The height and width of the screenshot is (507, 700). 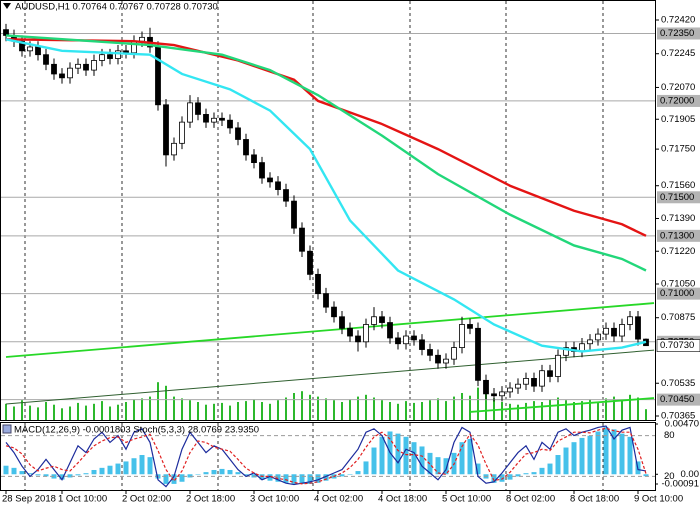 What do you see at coordinates (678, 416) in the screenshot?
I see `y-tick-label: 0.70365` at bounding box center [678, 416].